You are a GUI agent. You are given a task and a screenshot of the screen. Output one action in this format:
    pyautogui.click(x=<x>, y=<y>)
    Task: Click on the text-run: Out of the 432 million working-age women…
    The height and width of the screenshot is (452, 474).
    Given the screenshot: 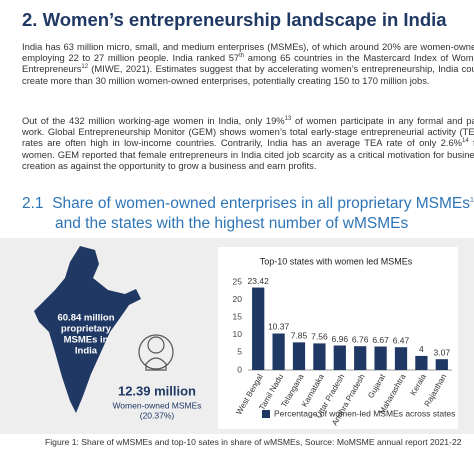 What is the action you would take?
    pyautogui.click(x=153, y=120)
    